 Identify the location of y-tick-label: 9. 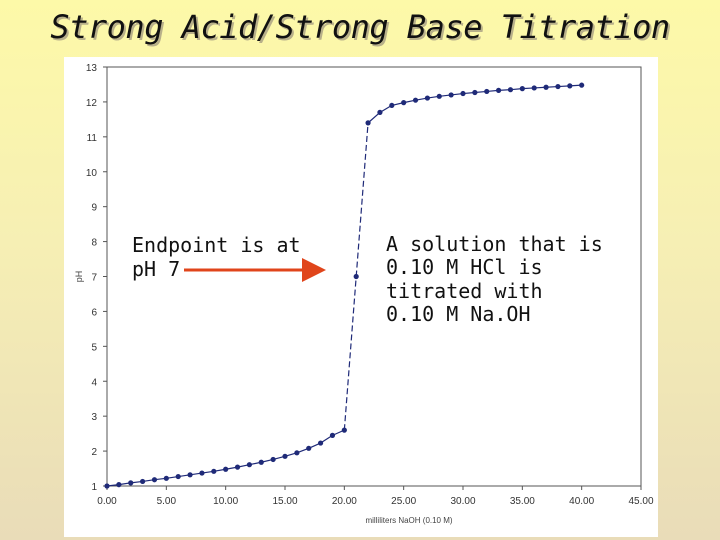
(94, 208).